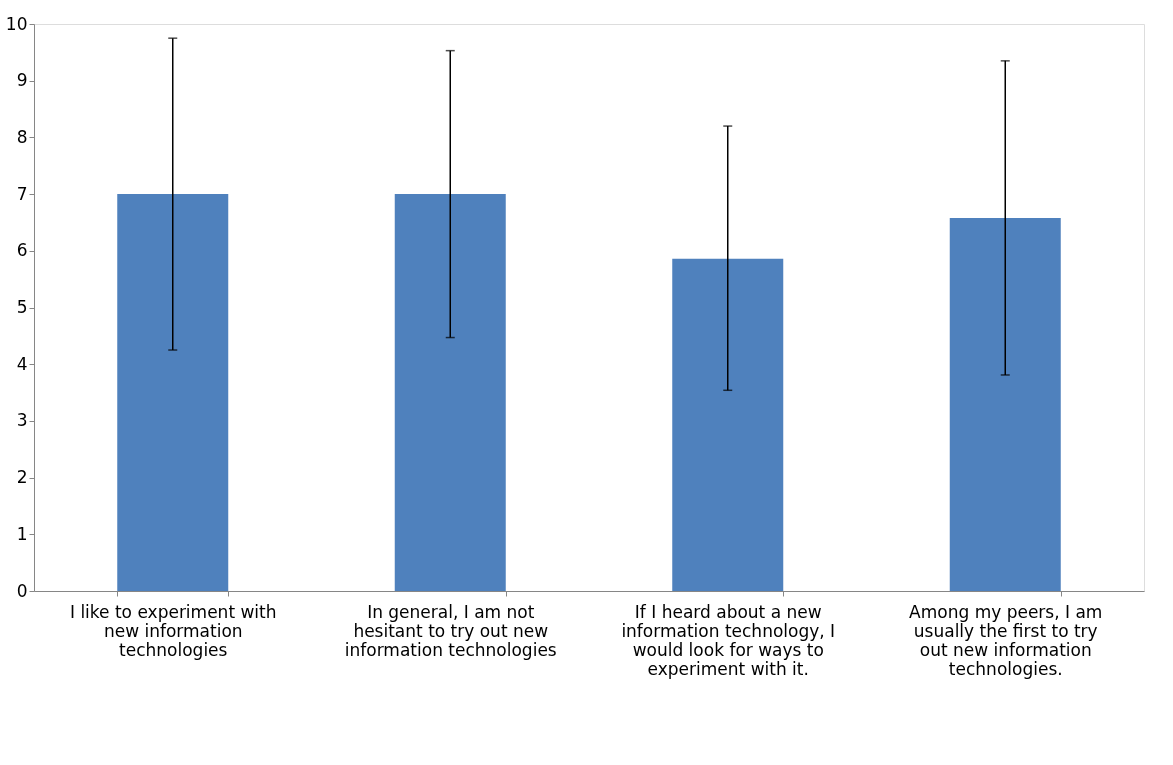  I want to click on y-tick-label: 4, so click(22, 363).